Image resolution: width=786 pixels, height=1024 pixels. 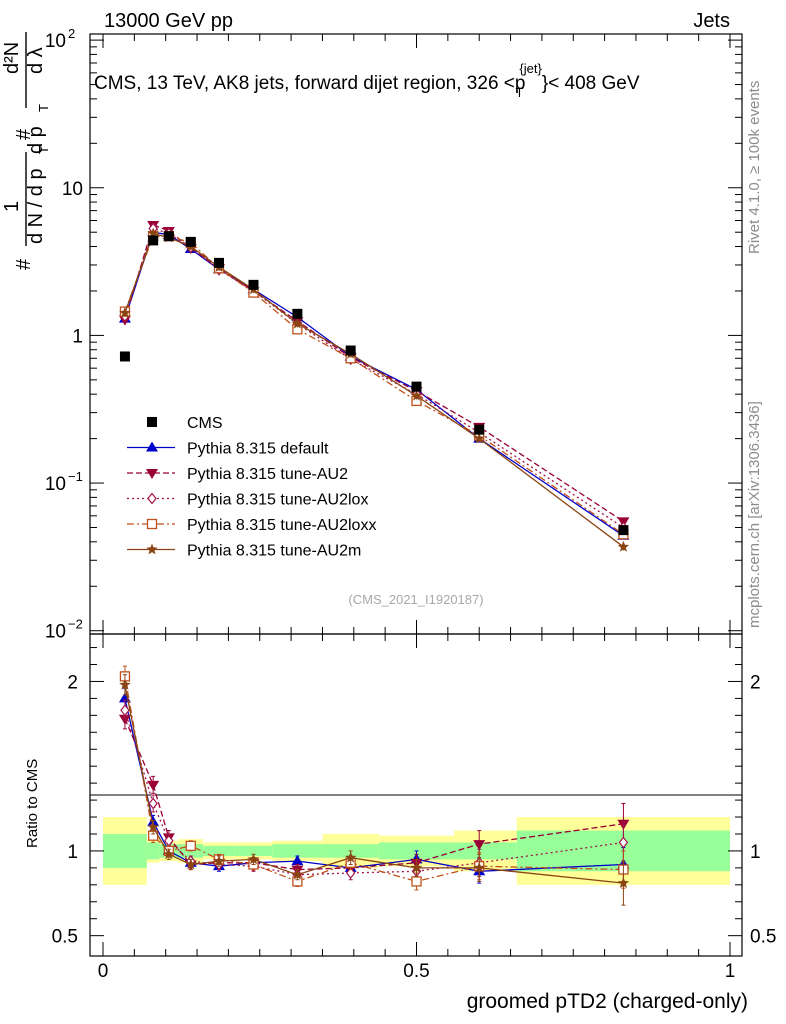 I want to click on watermark: (CMS_2021_I1920187), so click(x=415, y=599).